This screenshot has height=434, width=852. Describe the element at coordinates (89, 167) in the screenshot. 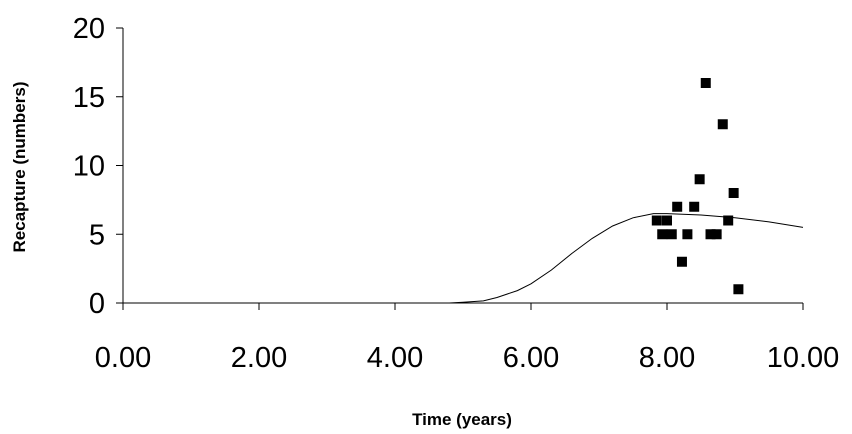

I see `y-tick-label: 10` at that location.